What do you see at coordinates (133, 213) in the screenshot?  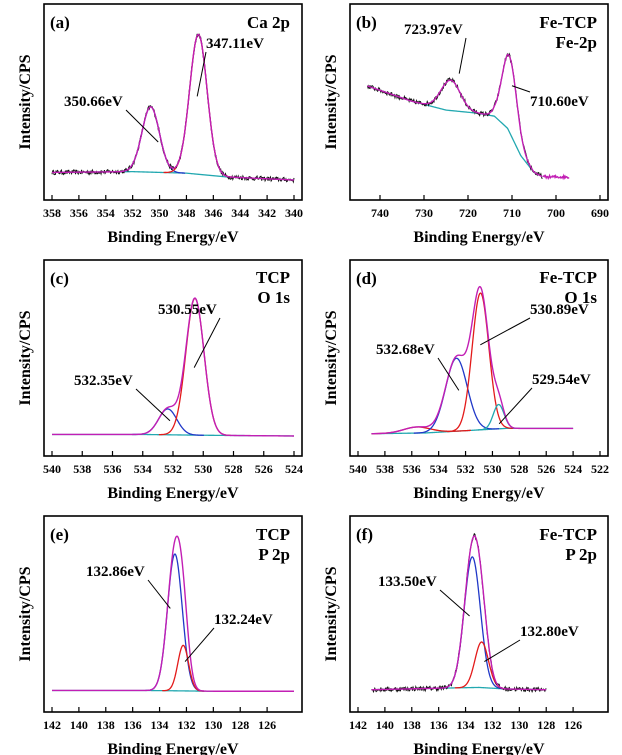 I see `x-tick-label: 352` at bounding box center [133, 213].